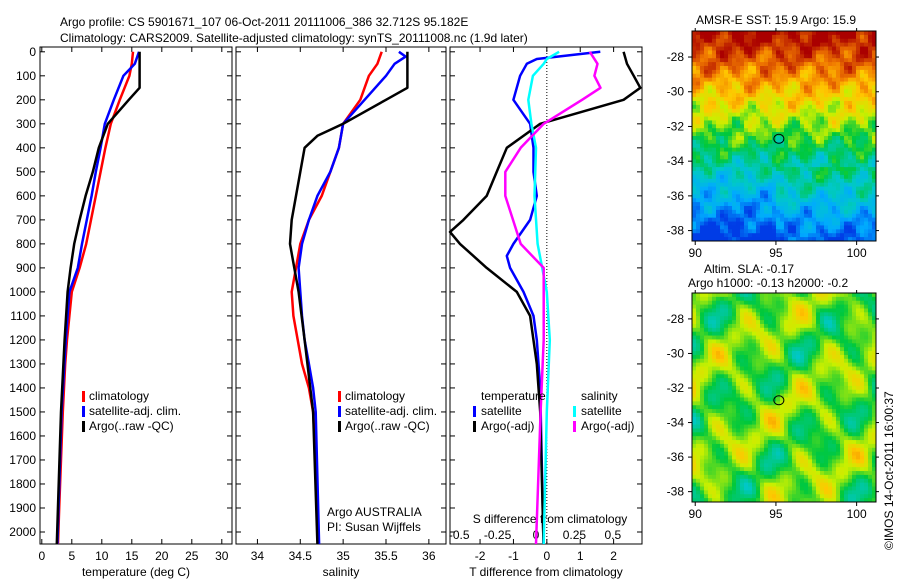 The width and height of the screenshot is (900, 580). What do you see at coordinates (22, 508) in the screenshot?
I see `y-tick-label: 1900` at bounding box center [22, 508].